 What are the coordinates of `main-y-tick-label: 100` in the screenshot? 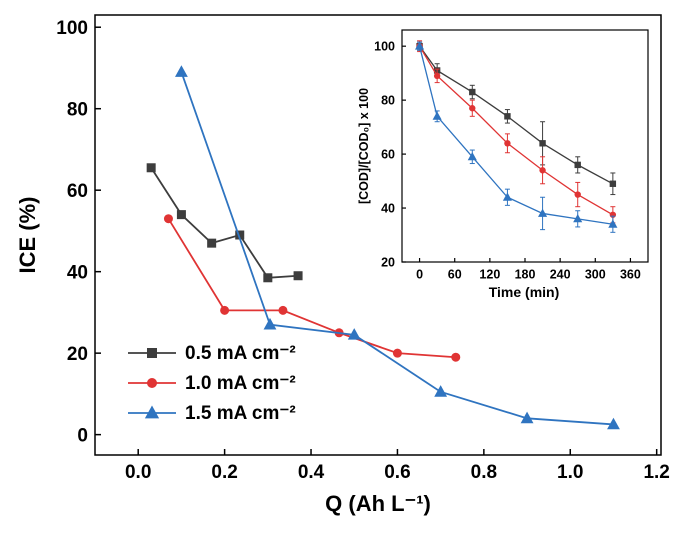 It's located at (72, 28).